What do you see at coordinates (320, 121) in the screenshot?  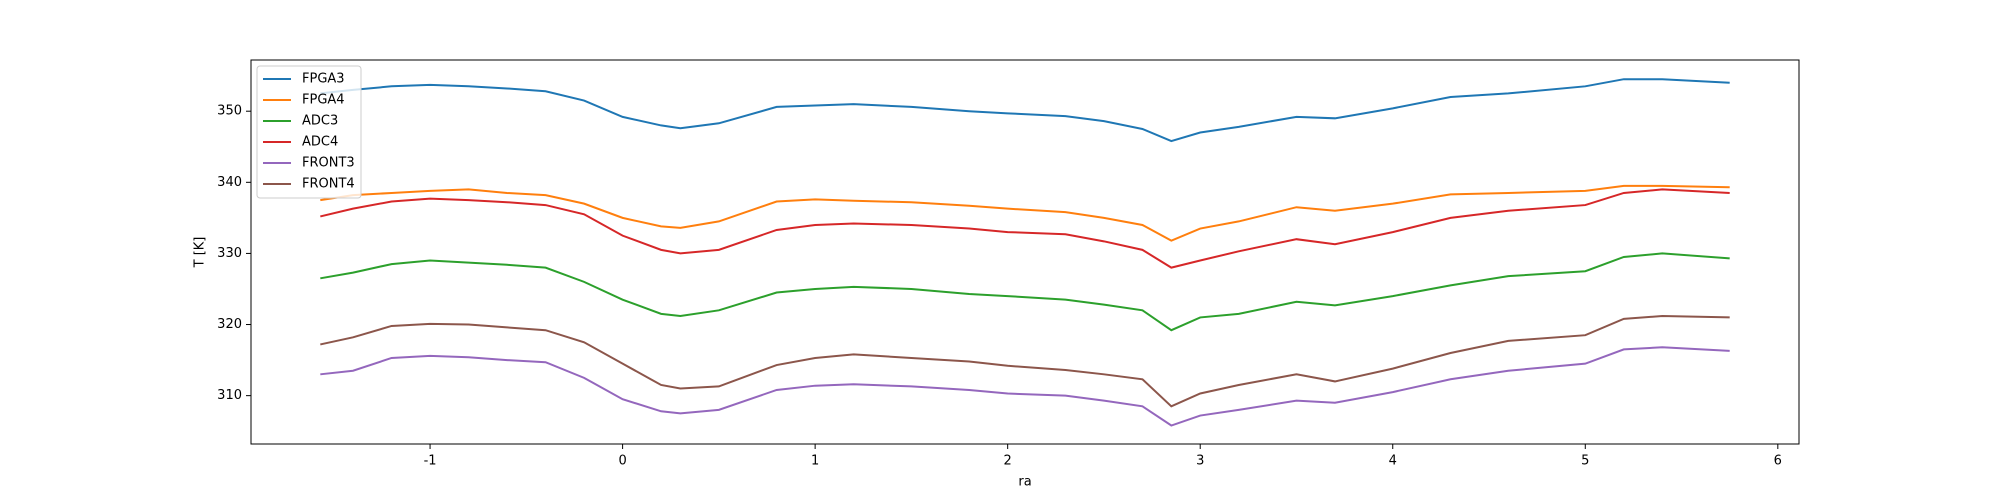 I see `legend-label: ADC3` at bounding box center [320, 121].